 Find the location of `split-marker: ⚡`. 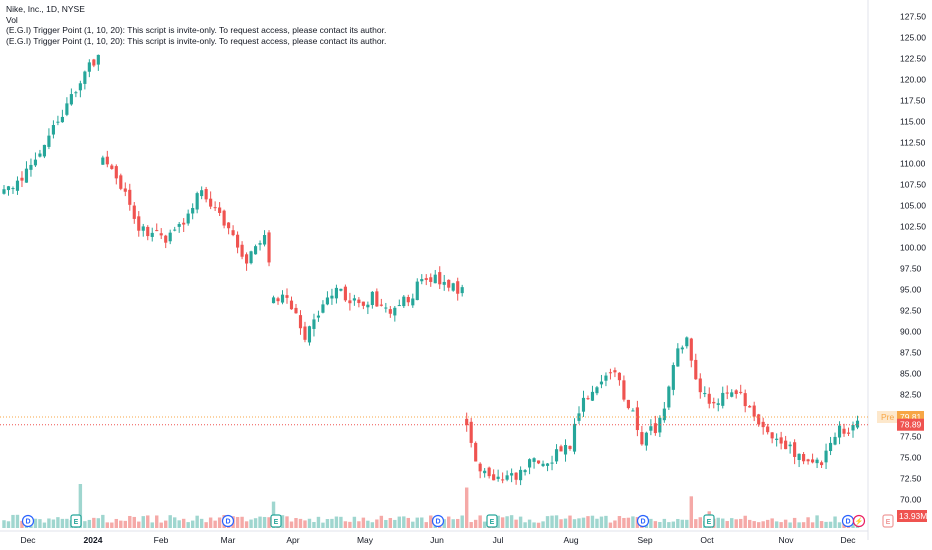

split-marker: ⚡ is located at coordinates (859, 521).